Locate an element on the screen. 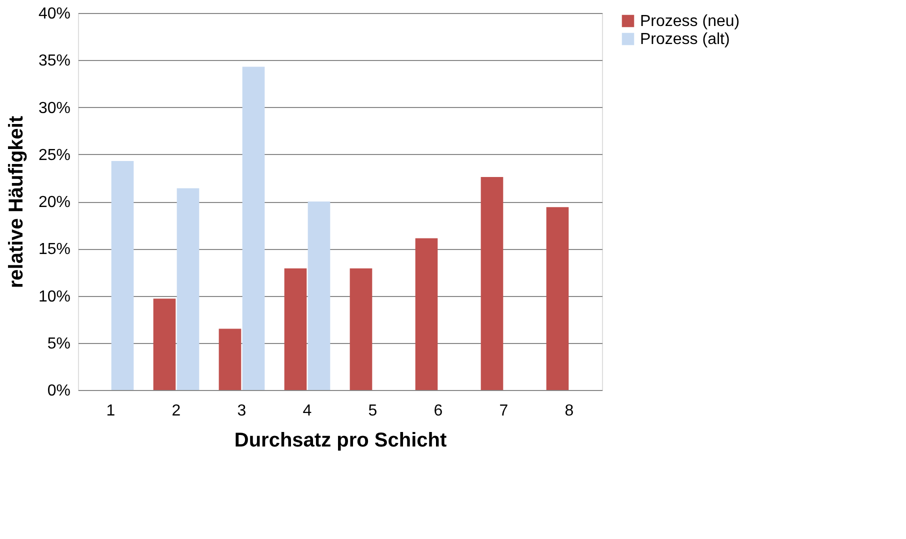 The width and height of the screenshot is (906, 539). y-tick-label: 30% is located at coordinates (54, 108).